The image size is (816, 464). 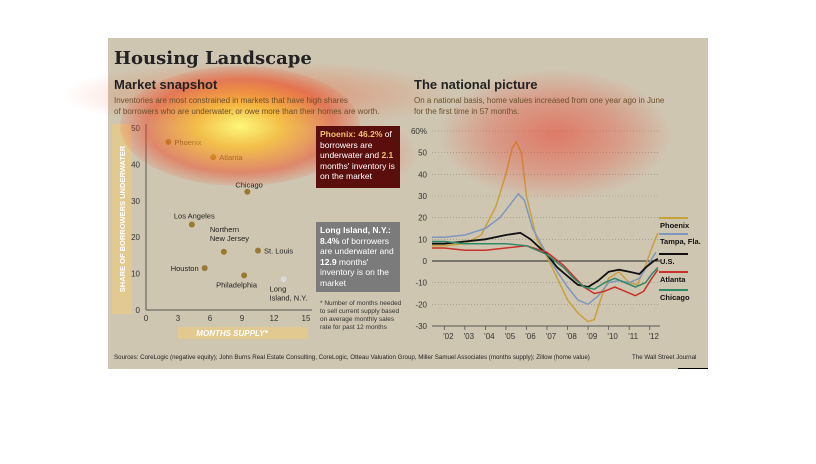 What do you see at coordinates (571, 336) in the screenshot?
I see `x-tick-label: '08` at bounding box center [571, 336].